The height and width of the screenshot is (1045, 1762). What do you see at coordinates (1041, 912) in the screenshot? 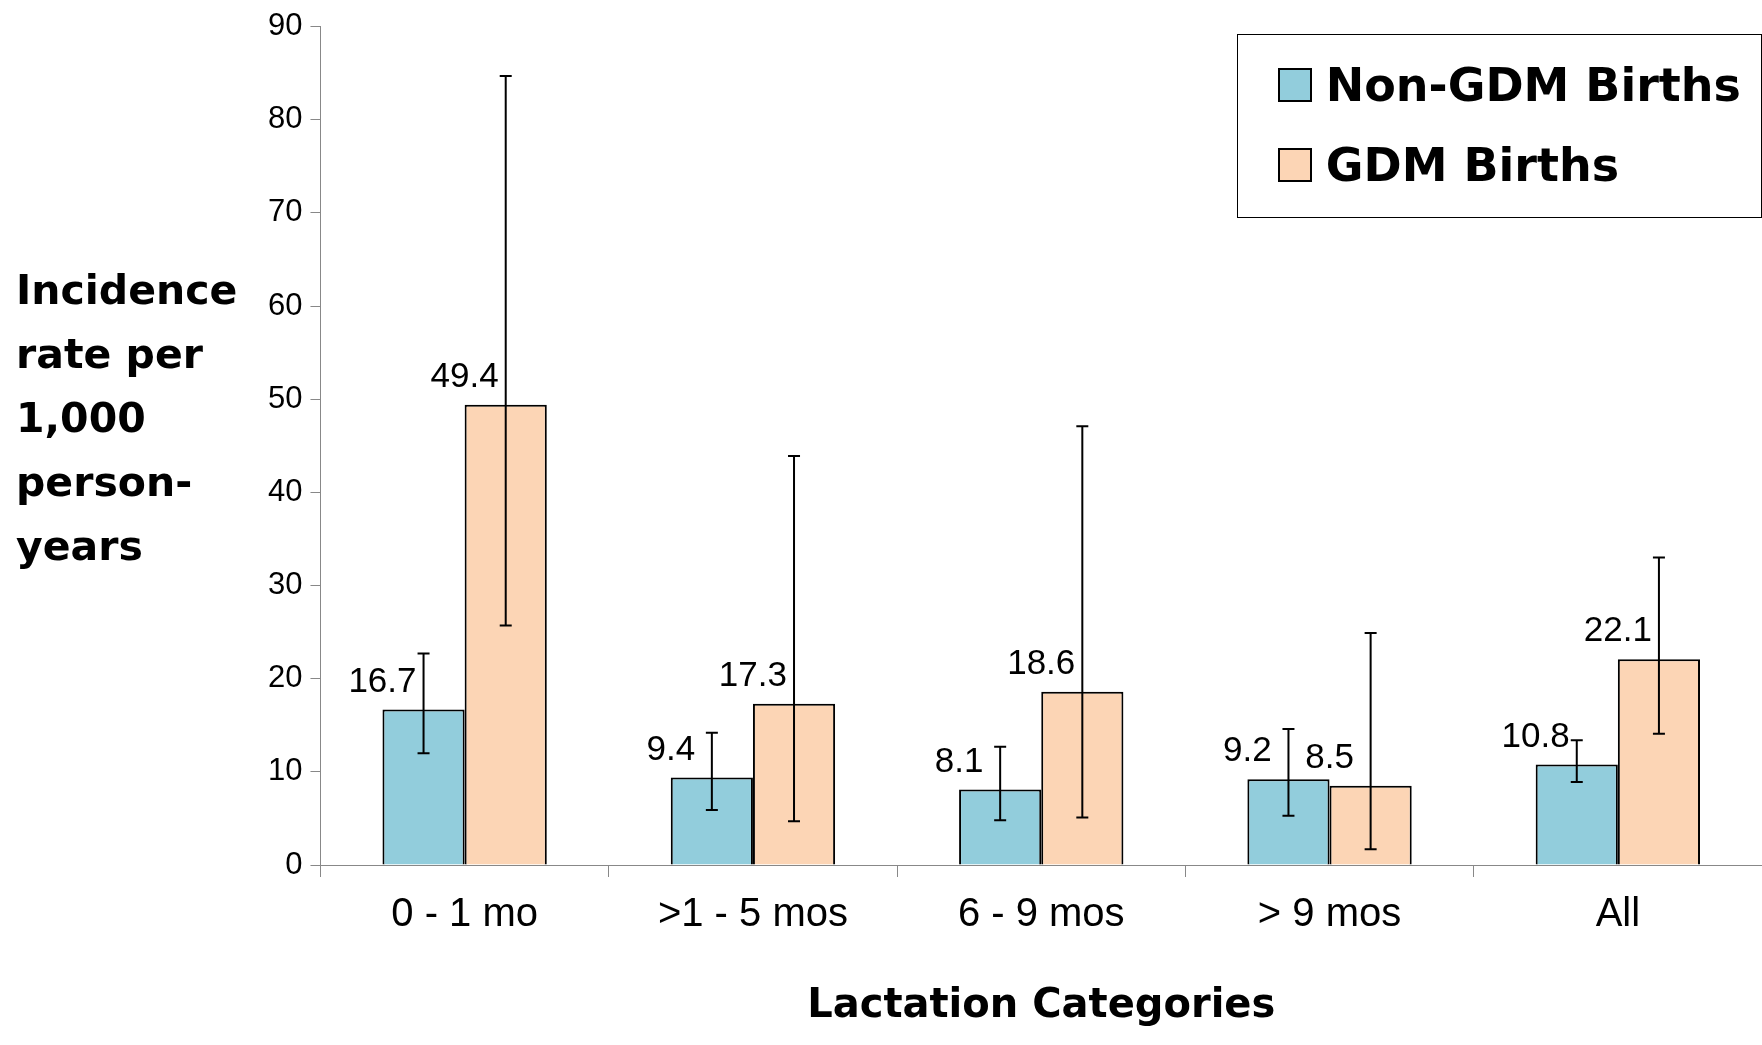
I see `x-tick-label: 6 - 9 mos` at bounding box center [1041, 912].